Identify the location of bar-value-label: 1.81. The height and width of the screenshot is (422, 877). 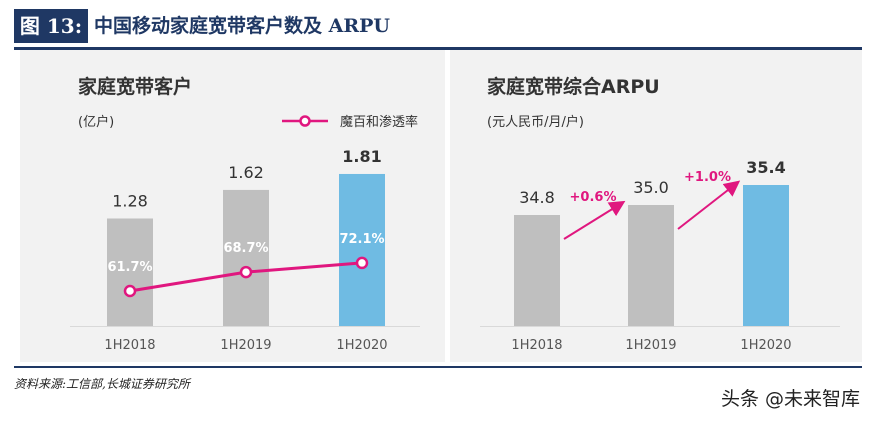
(361, 156).